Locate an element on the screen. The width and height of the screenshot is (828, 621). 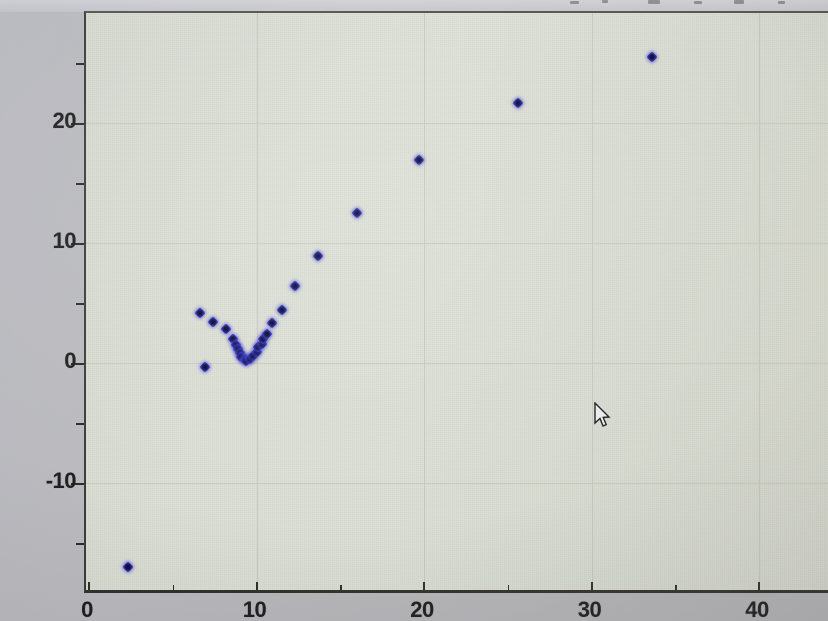
x-axis-tick-label: 30 is located at coordinates (589, 609).